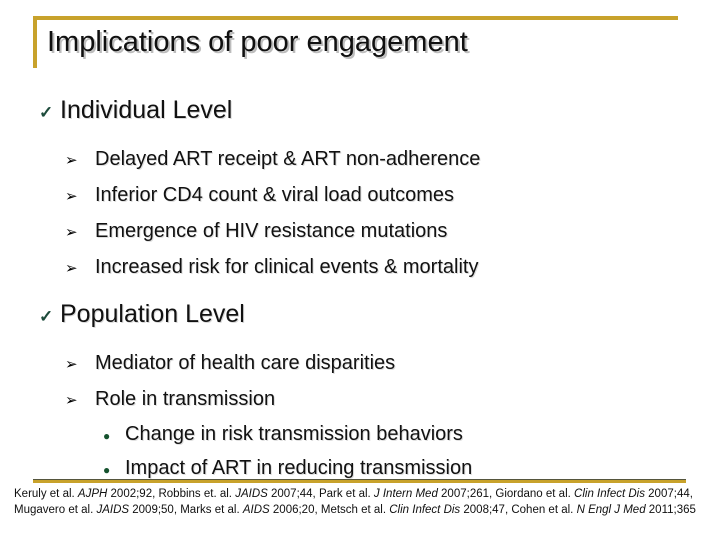 This screenshot has height=540, width=720. Describe the element at coordinates (611, 509) in the screenshot. I see `footnote-segment: N Engl J Med` at that location.